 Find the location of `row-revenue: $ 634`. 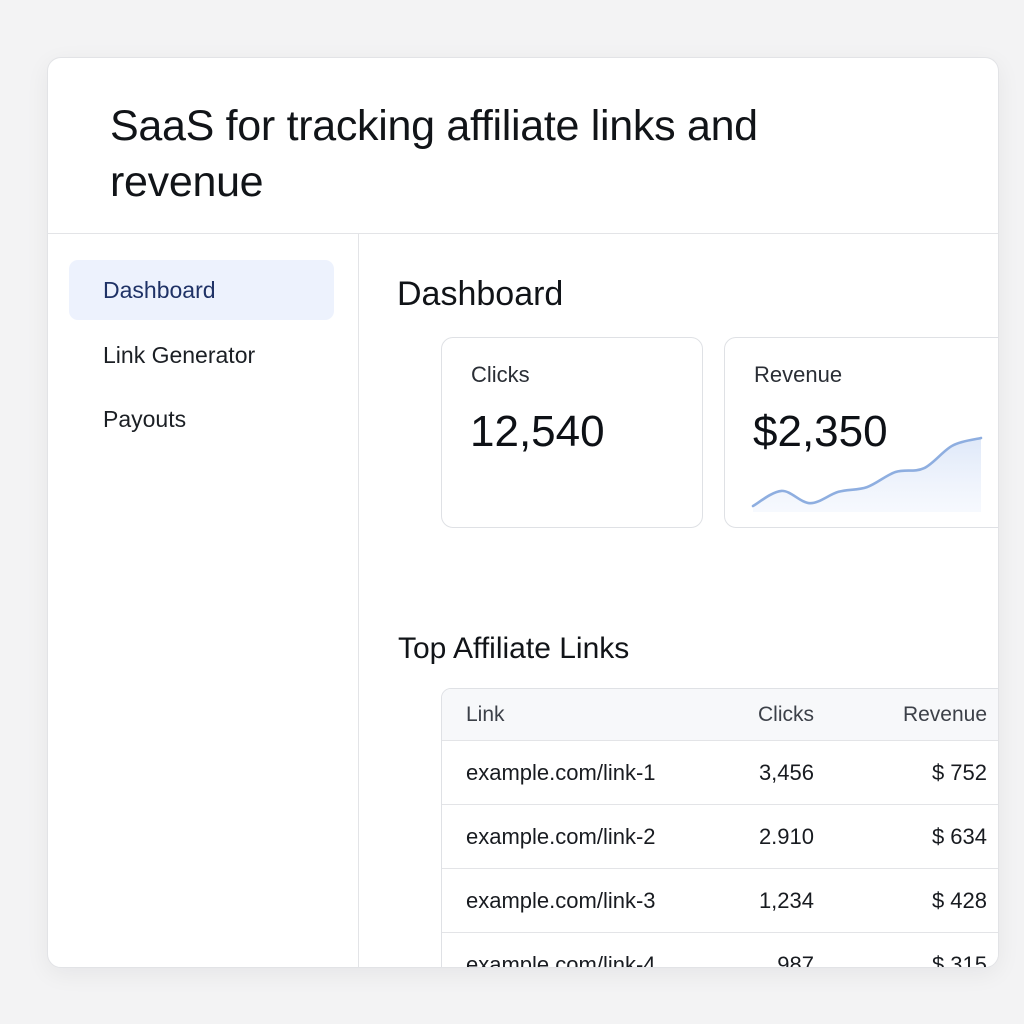

row-revenue: $ 634 is located at coordinates (959, 836).